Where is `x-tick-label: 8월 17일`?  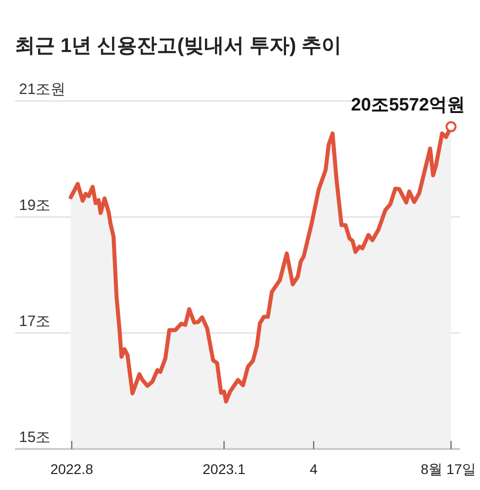 x-tick-label: 8월 17일 is located at coordinates (448, 469).